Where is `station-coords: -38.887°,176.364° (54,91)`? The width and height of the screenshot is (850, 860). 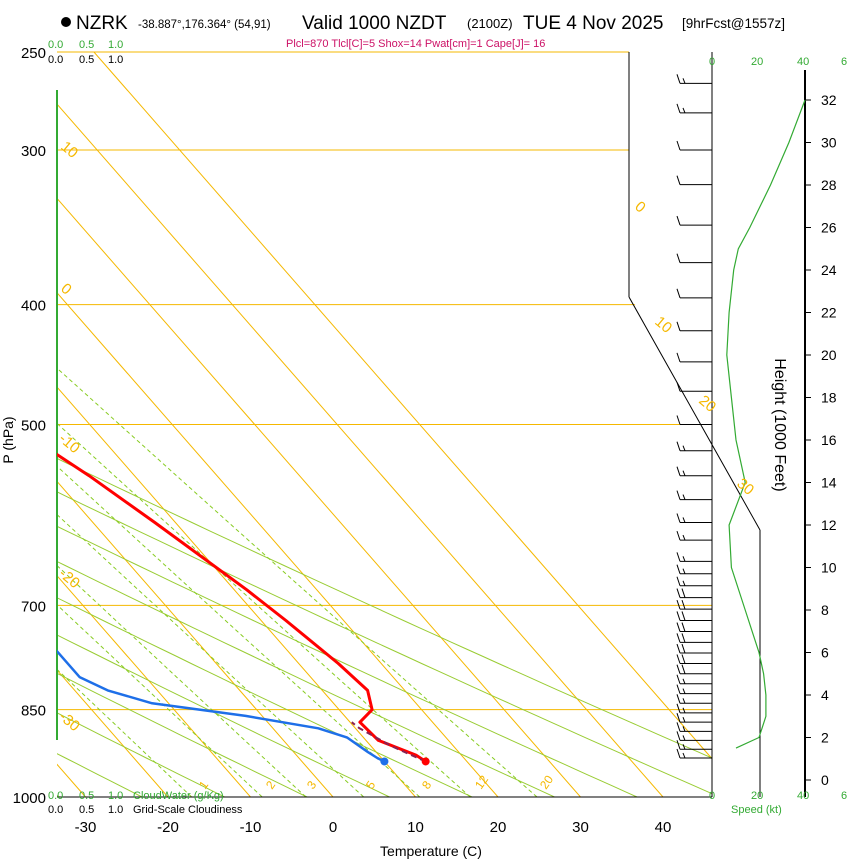
station-coords: -38.887°,176.364° (54,91) is located at coordinates (204, 25).